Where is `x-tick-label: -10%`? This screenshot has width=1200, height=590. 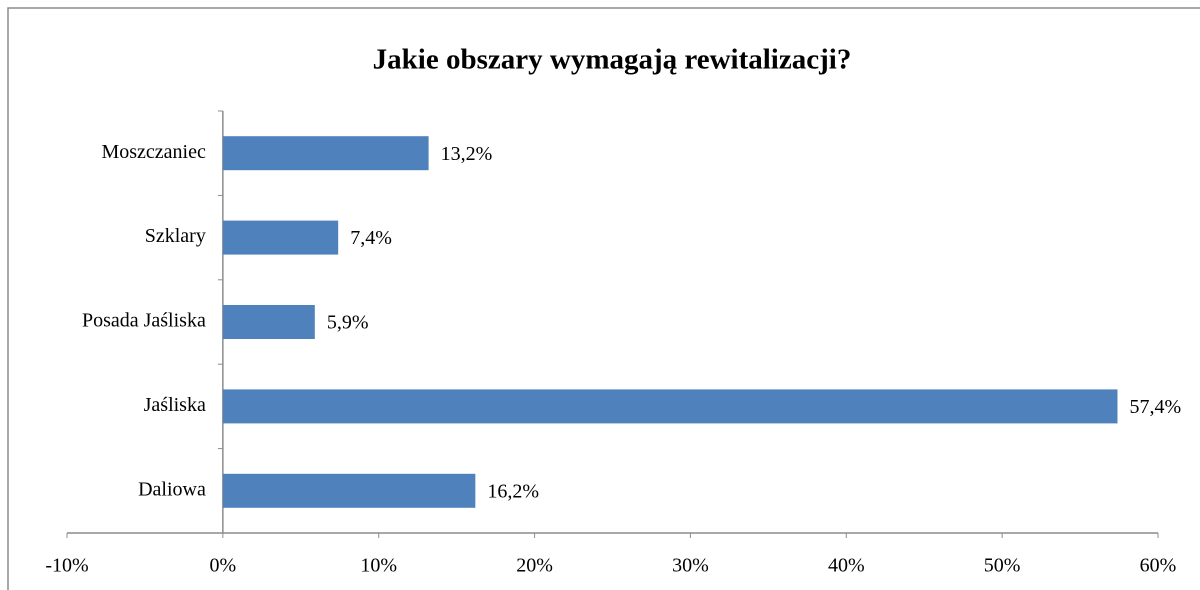 x-tick-label: -10% is located at coordinates (66, 566).